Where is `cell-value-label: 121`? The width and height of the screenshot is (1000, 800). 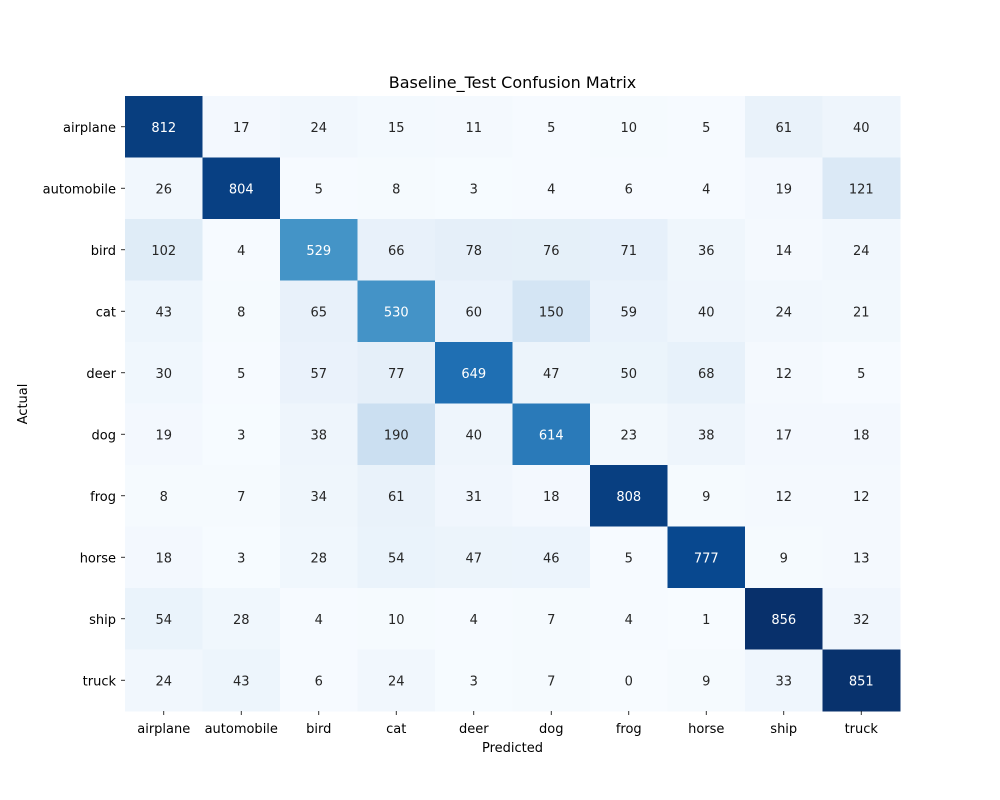
cell-value-label: 121 is located at coordinates (861, 189).